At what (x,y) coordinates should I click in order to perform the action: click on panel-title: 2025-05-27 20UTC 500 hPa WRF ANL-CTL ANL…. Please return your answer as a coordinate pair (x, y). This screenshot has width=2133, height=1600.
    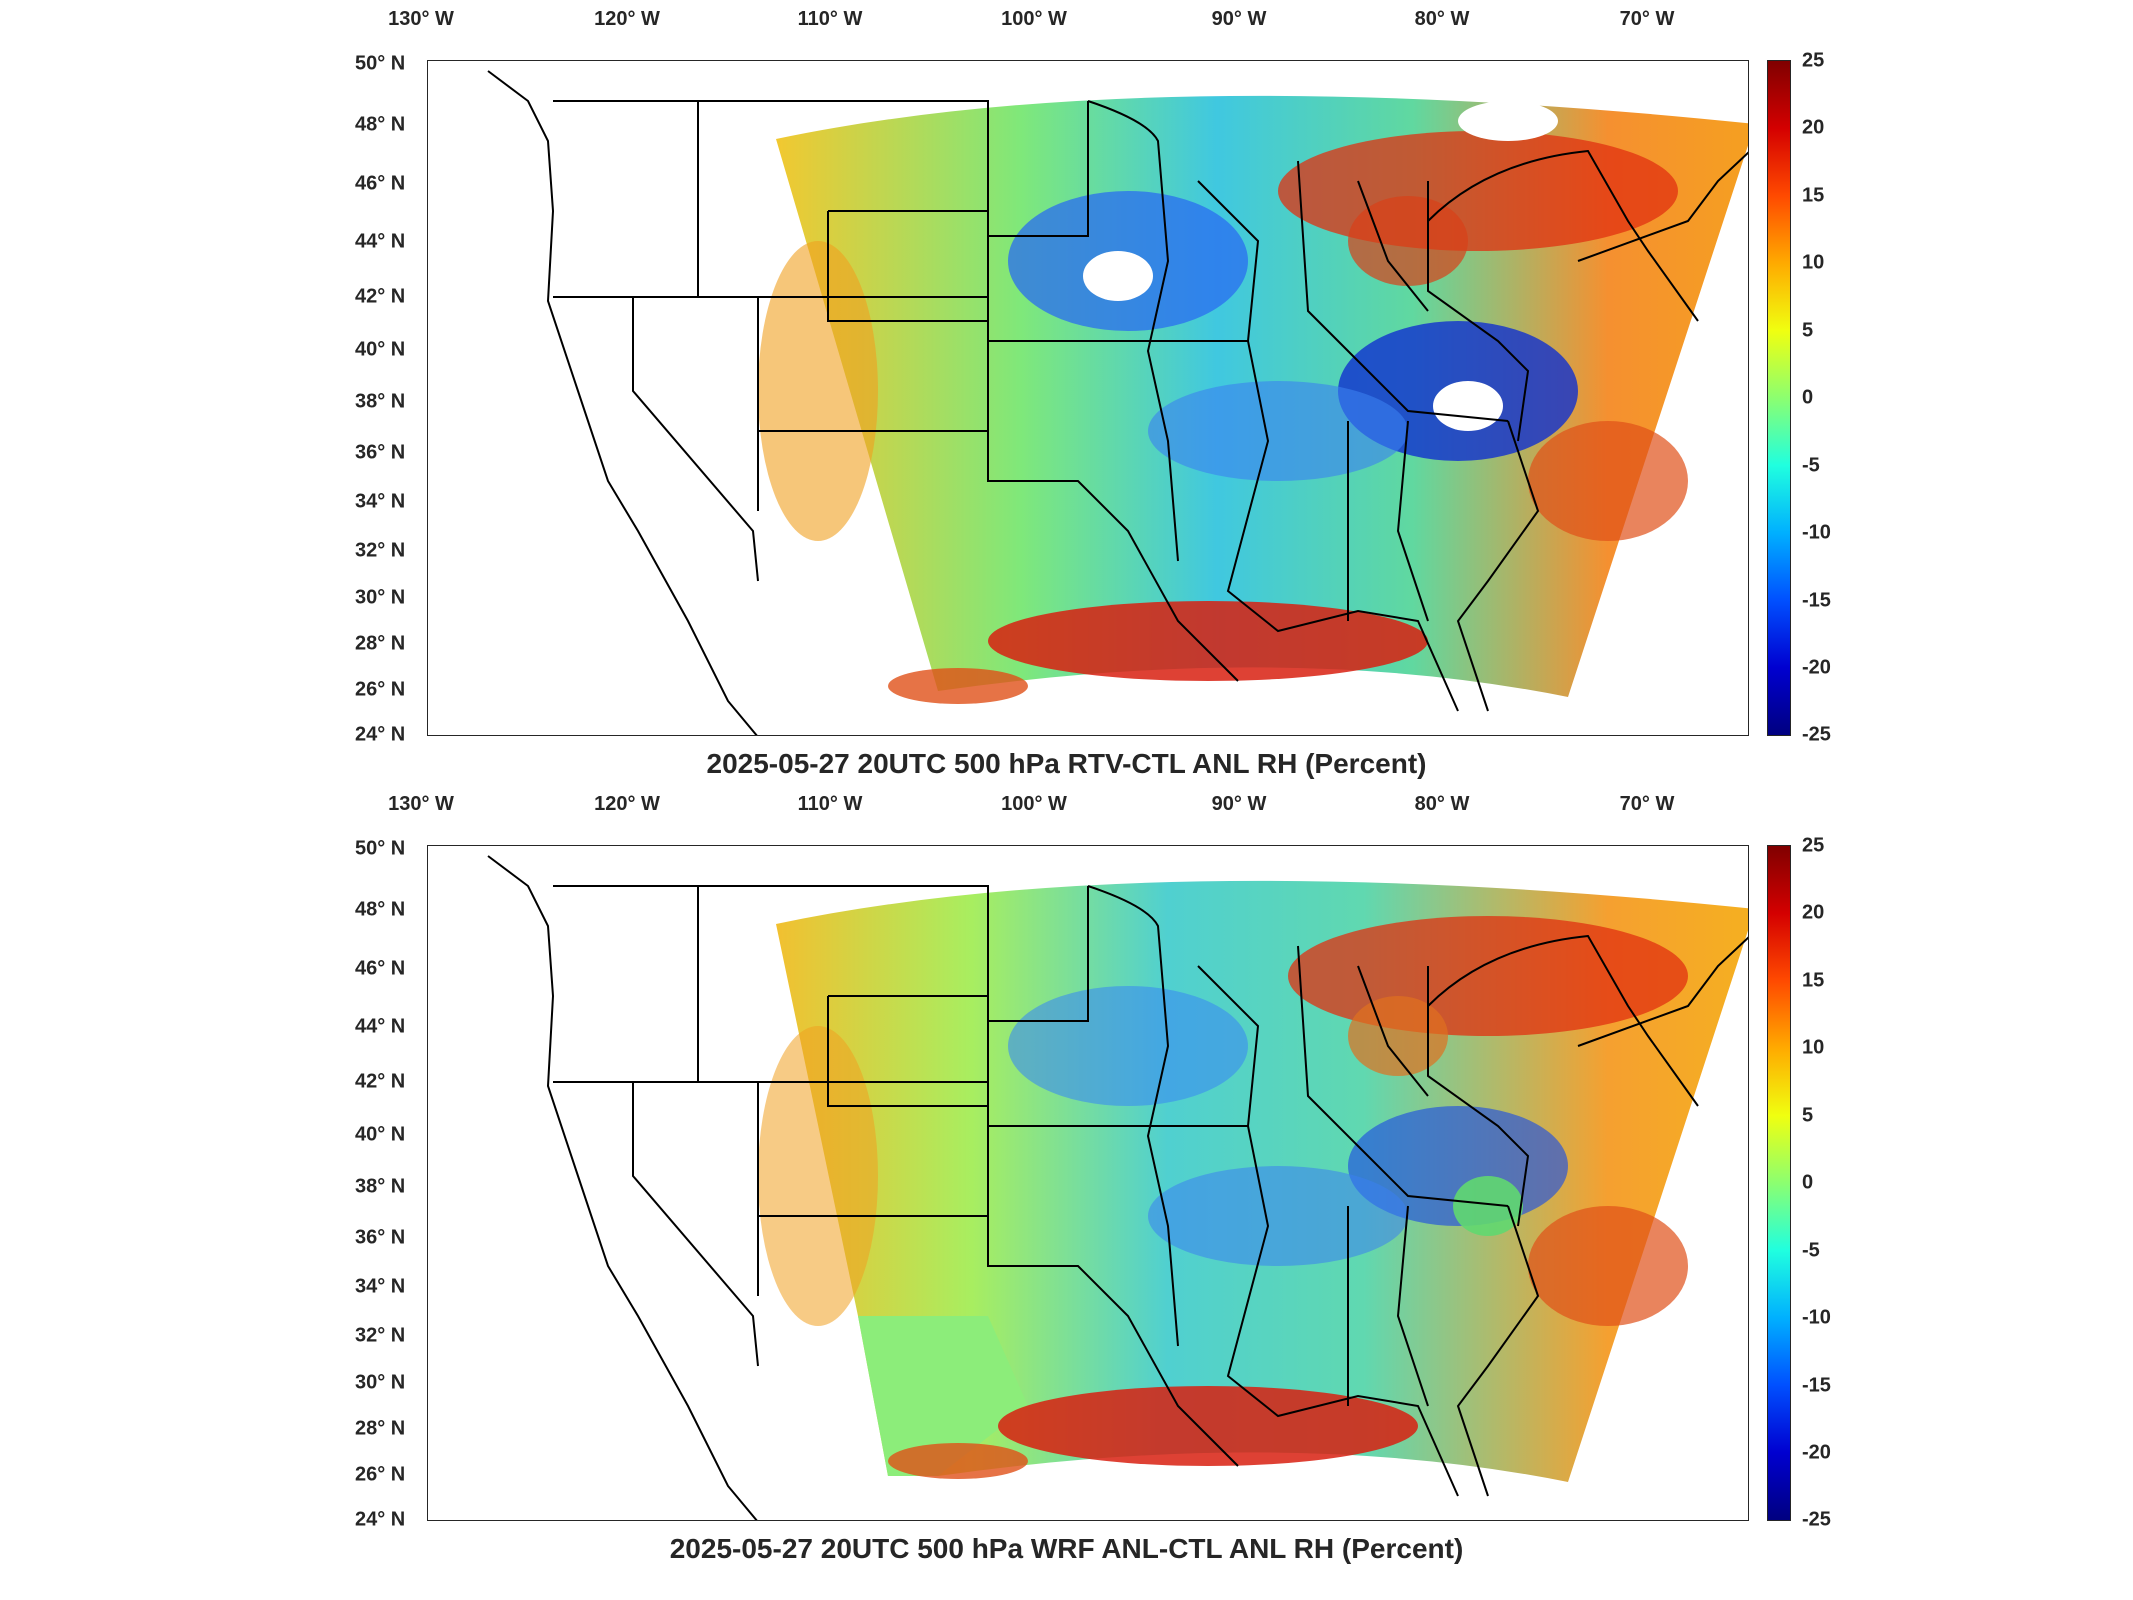
    Looking at the image, I should click on (1066, 1548).